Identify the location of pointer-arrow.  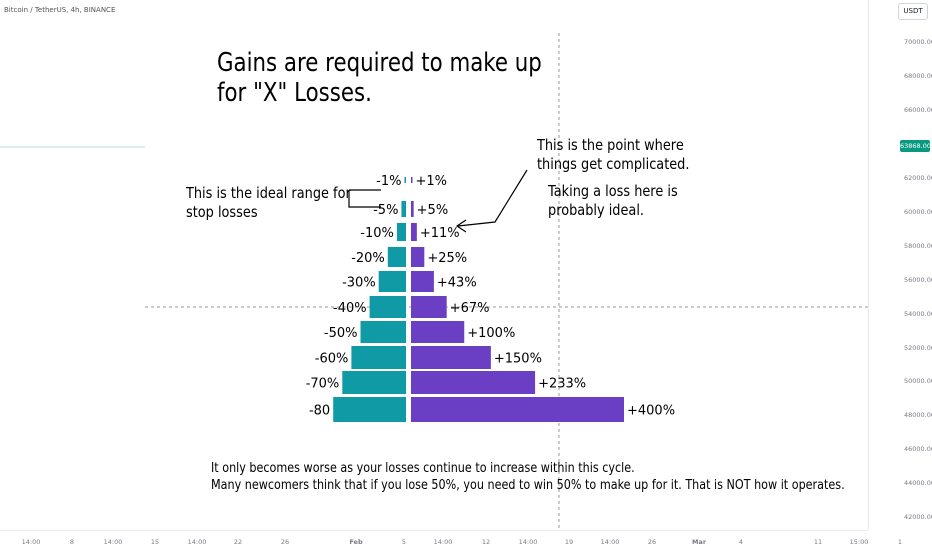
(492, 198).